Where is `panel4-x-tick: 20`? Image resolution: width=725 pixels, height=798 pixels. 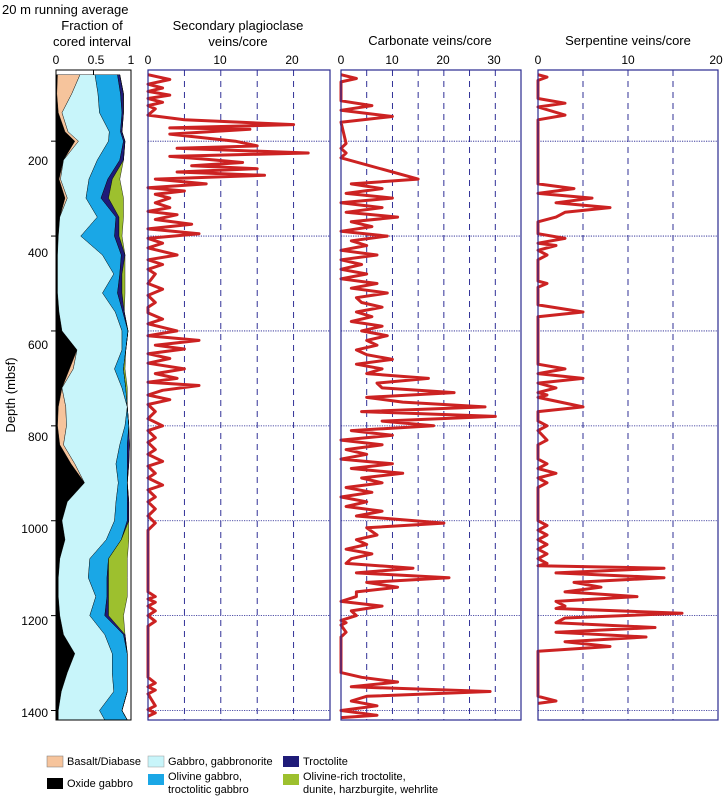
panel4-x-tick: 20 is located at coordinates (716, 60).